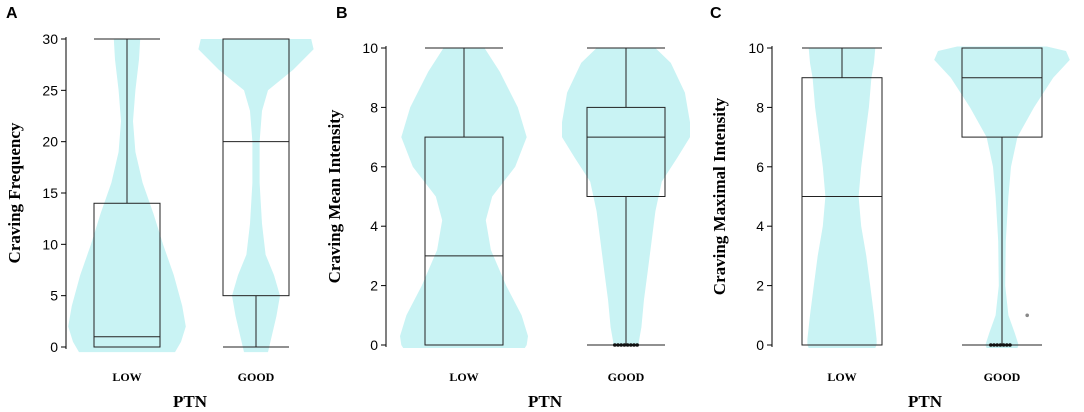 Image resolution: width=1084 pixels, height=412 pixels. What do you see at coordinates (50, 39) in the screenshot?
I see `y-tick-label: 30` at bounding box center [50, 39].